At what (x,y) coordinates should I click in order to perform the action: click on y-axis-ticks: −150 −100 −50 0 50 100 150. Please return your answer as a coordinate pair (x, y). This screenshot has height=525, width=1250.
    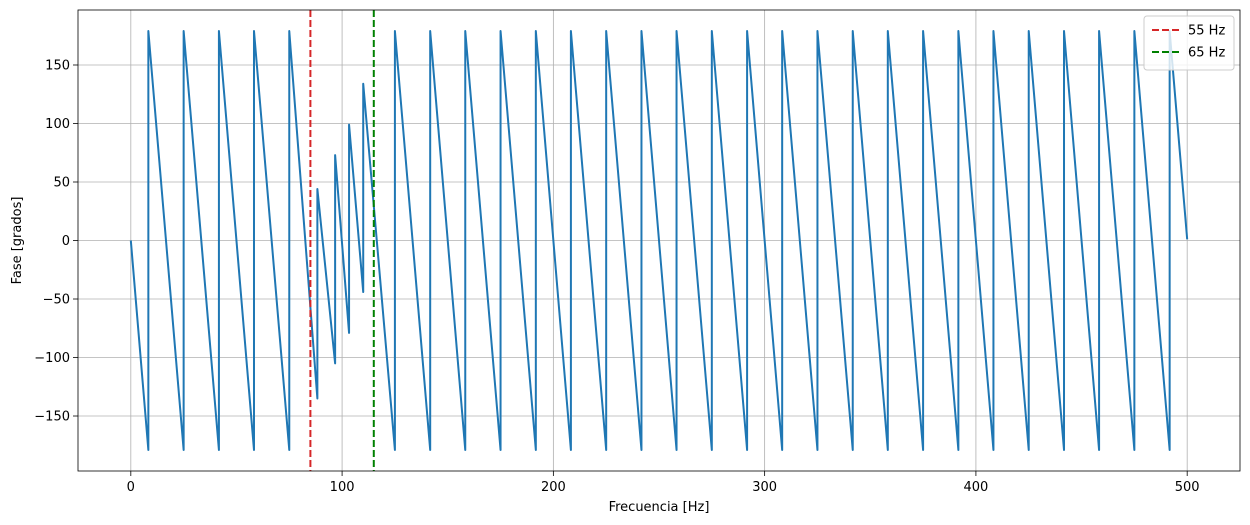
    Looking at the image, I should click on (56, 241).